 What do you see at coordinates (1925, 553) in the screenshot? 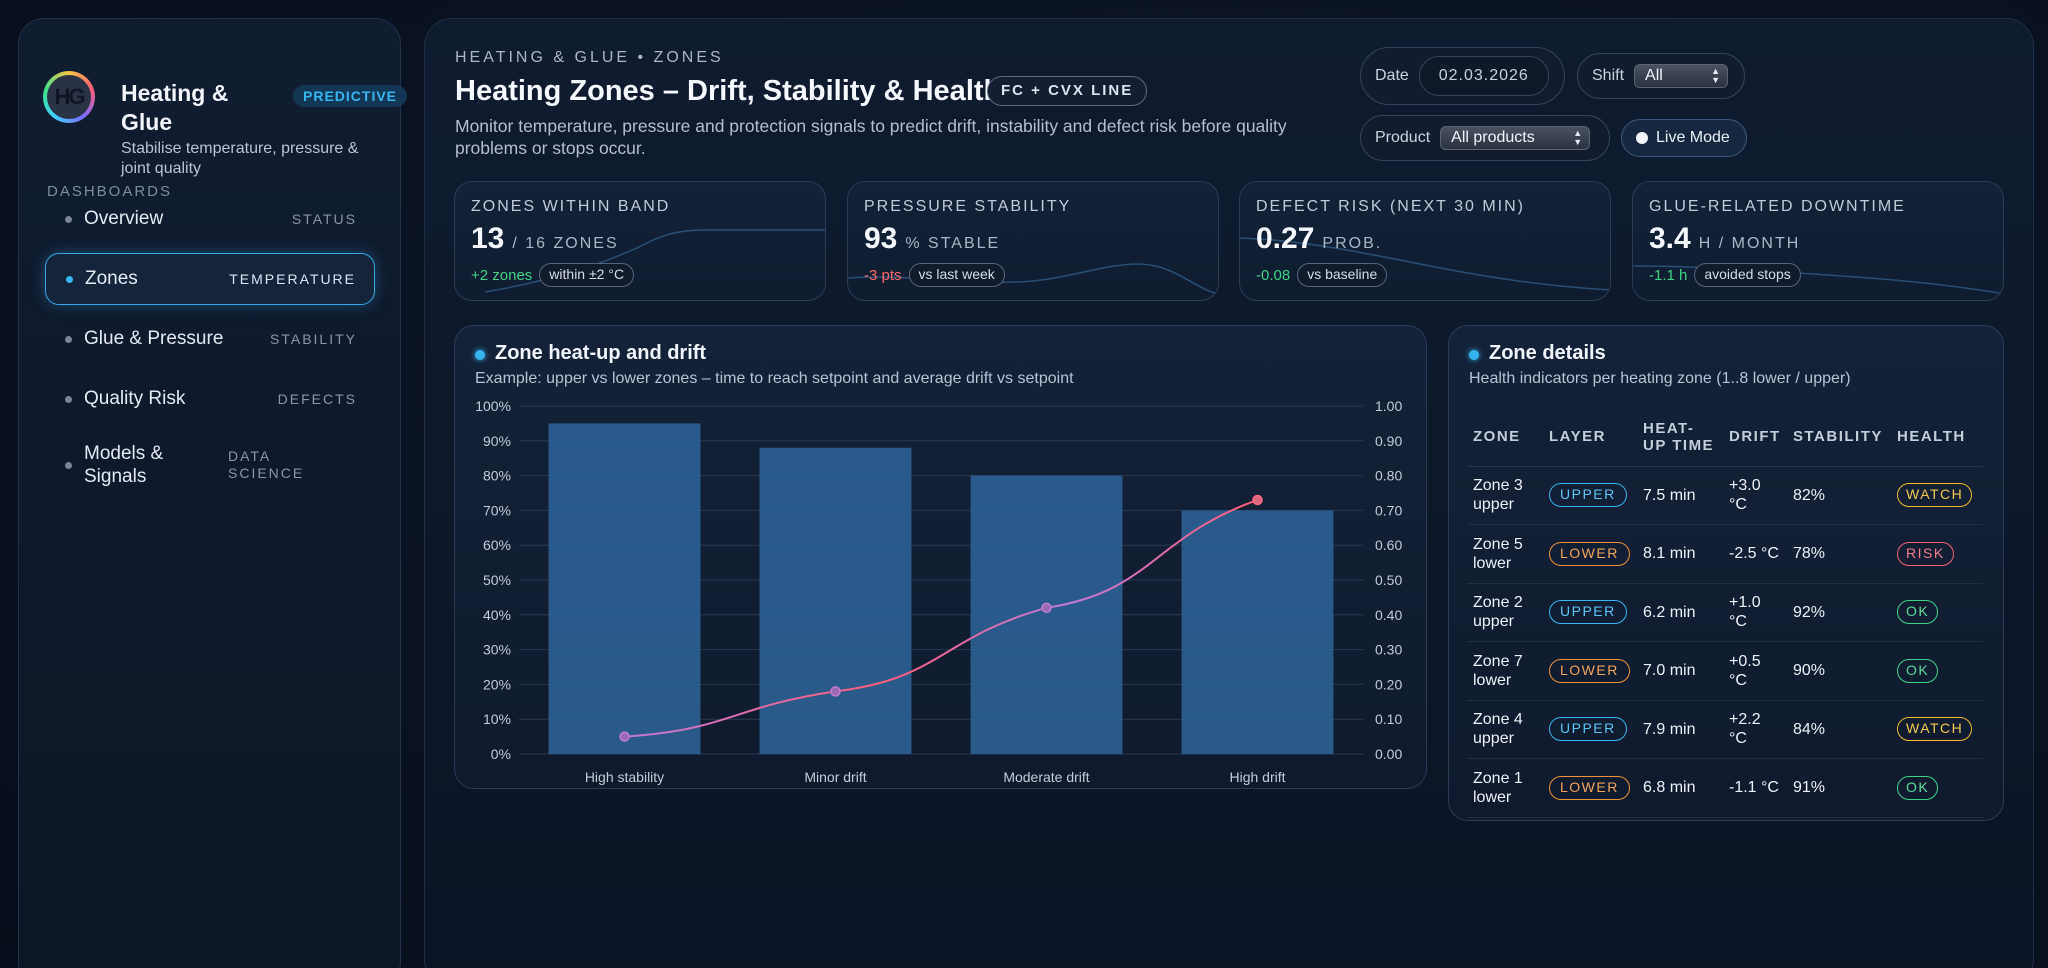
I see `health-pill: RISK` at bounding box center [1925, 553].